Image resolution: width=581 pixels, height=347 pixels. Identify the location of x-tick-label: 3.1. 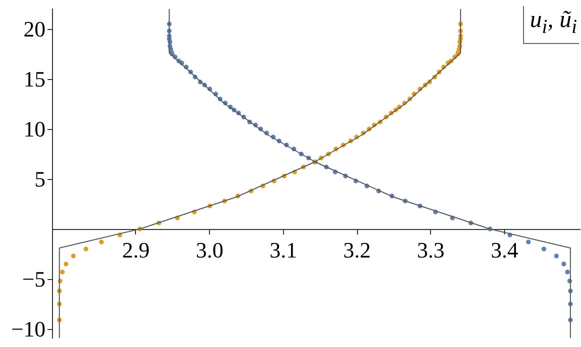
(284, 250).